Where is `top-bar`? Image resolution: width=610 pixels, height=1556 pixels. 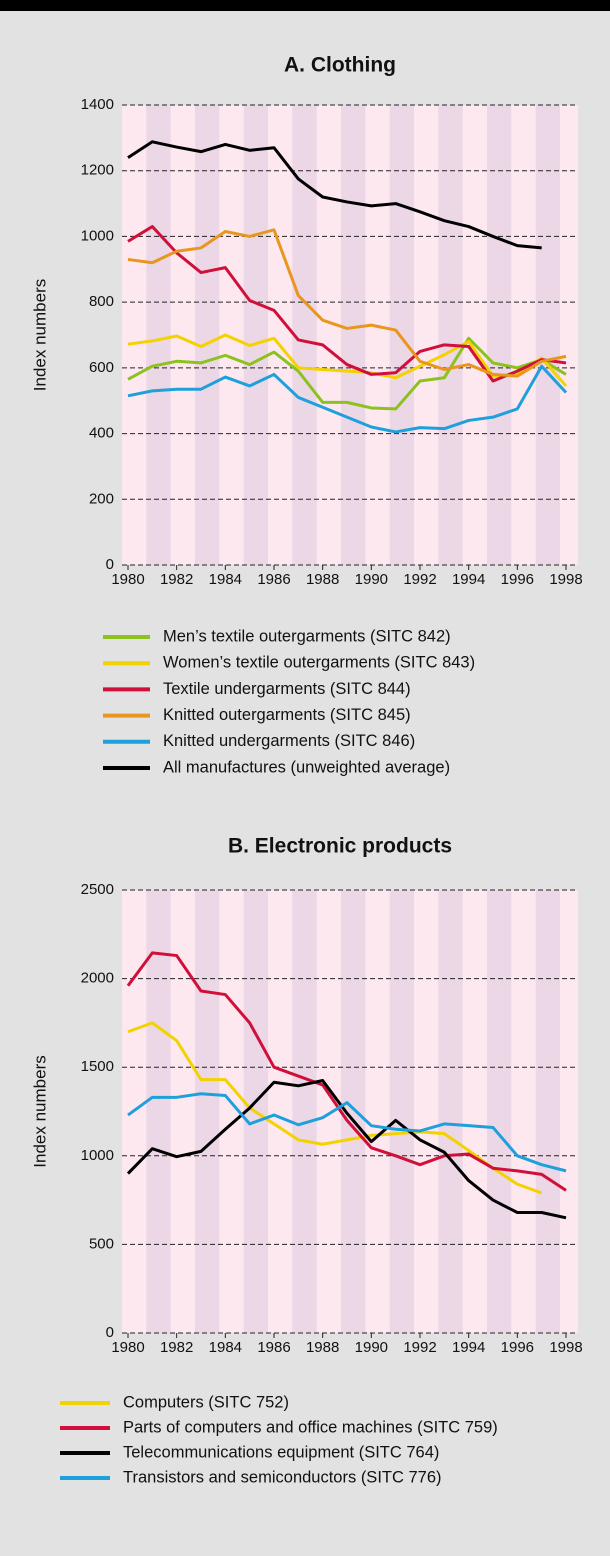 top-bar is located at coordinates (305, 5).